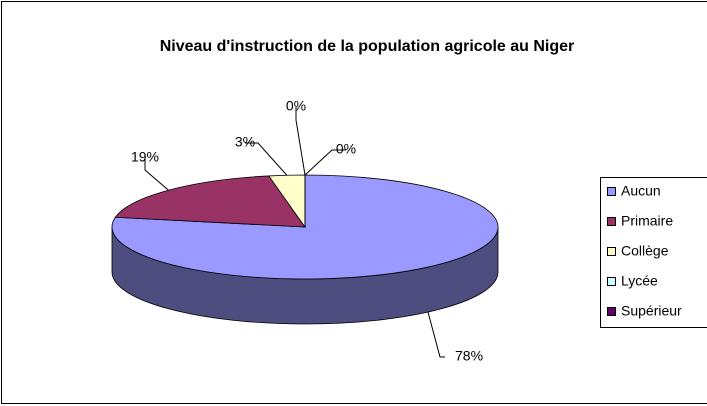  I want to click on legend-label: Aucun, so click(641, 191).